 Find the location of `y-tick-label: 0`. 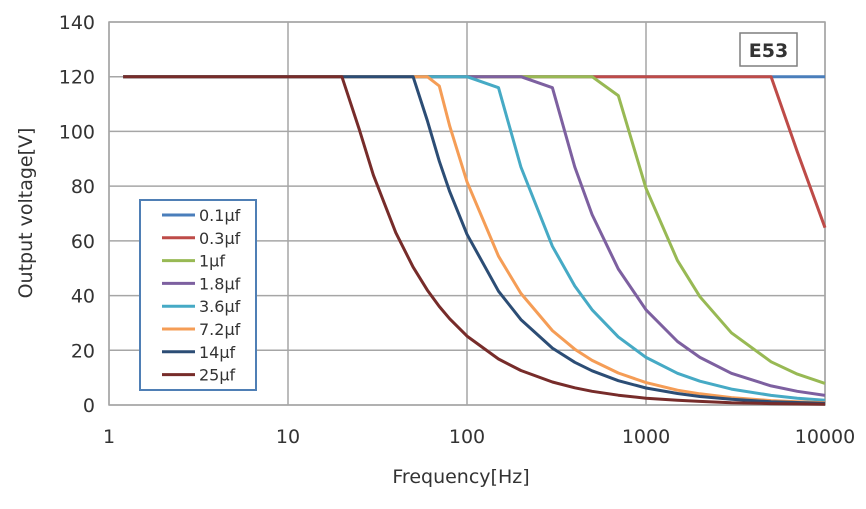

y-tick-label: 0 is located at coordinates (89, 406).